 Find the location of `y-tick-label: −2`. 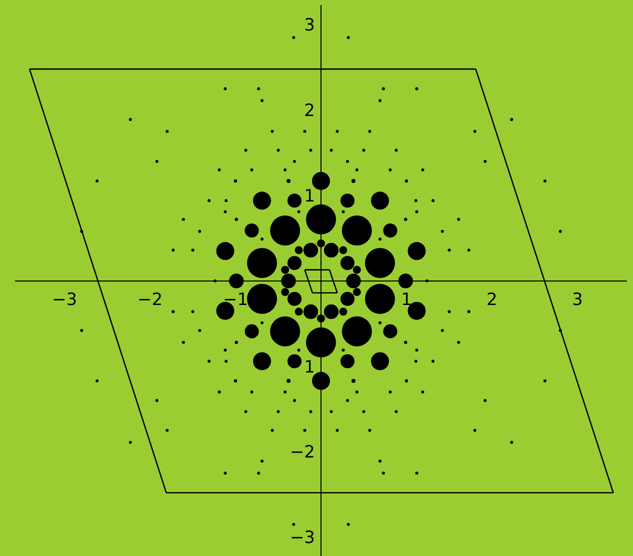

y-tick-label: −2 is located at coordinates (302, 452).